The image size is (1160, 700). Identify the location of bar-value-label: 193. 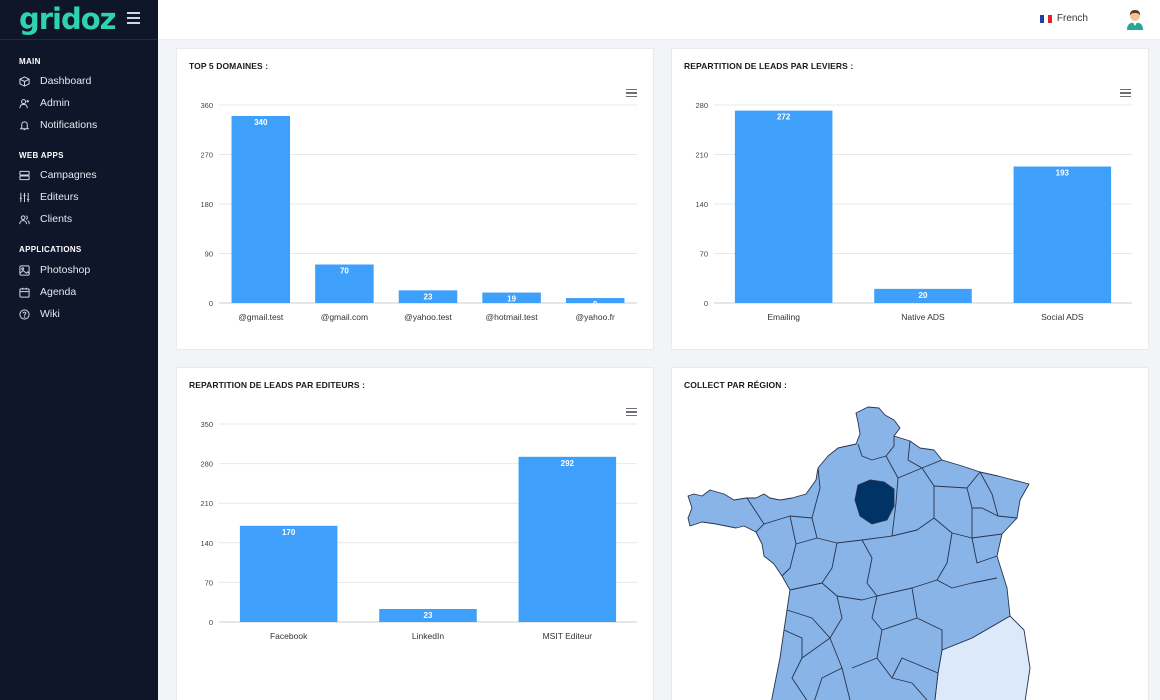
(1063, 173).